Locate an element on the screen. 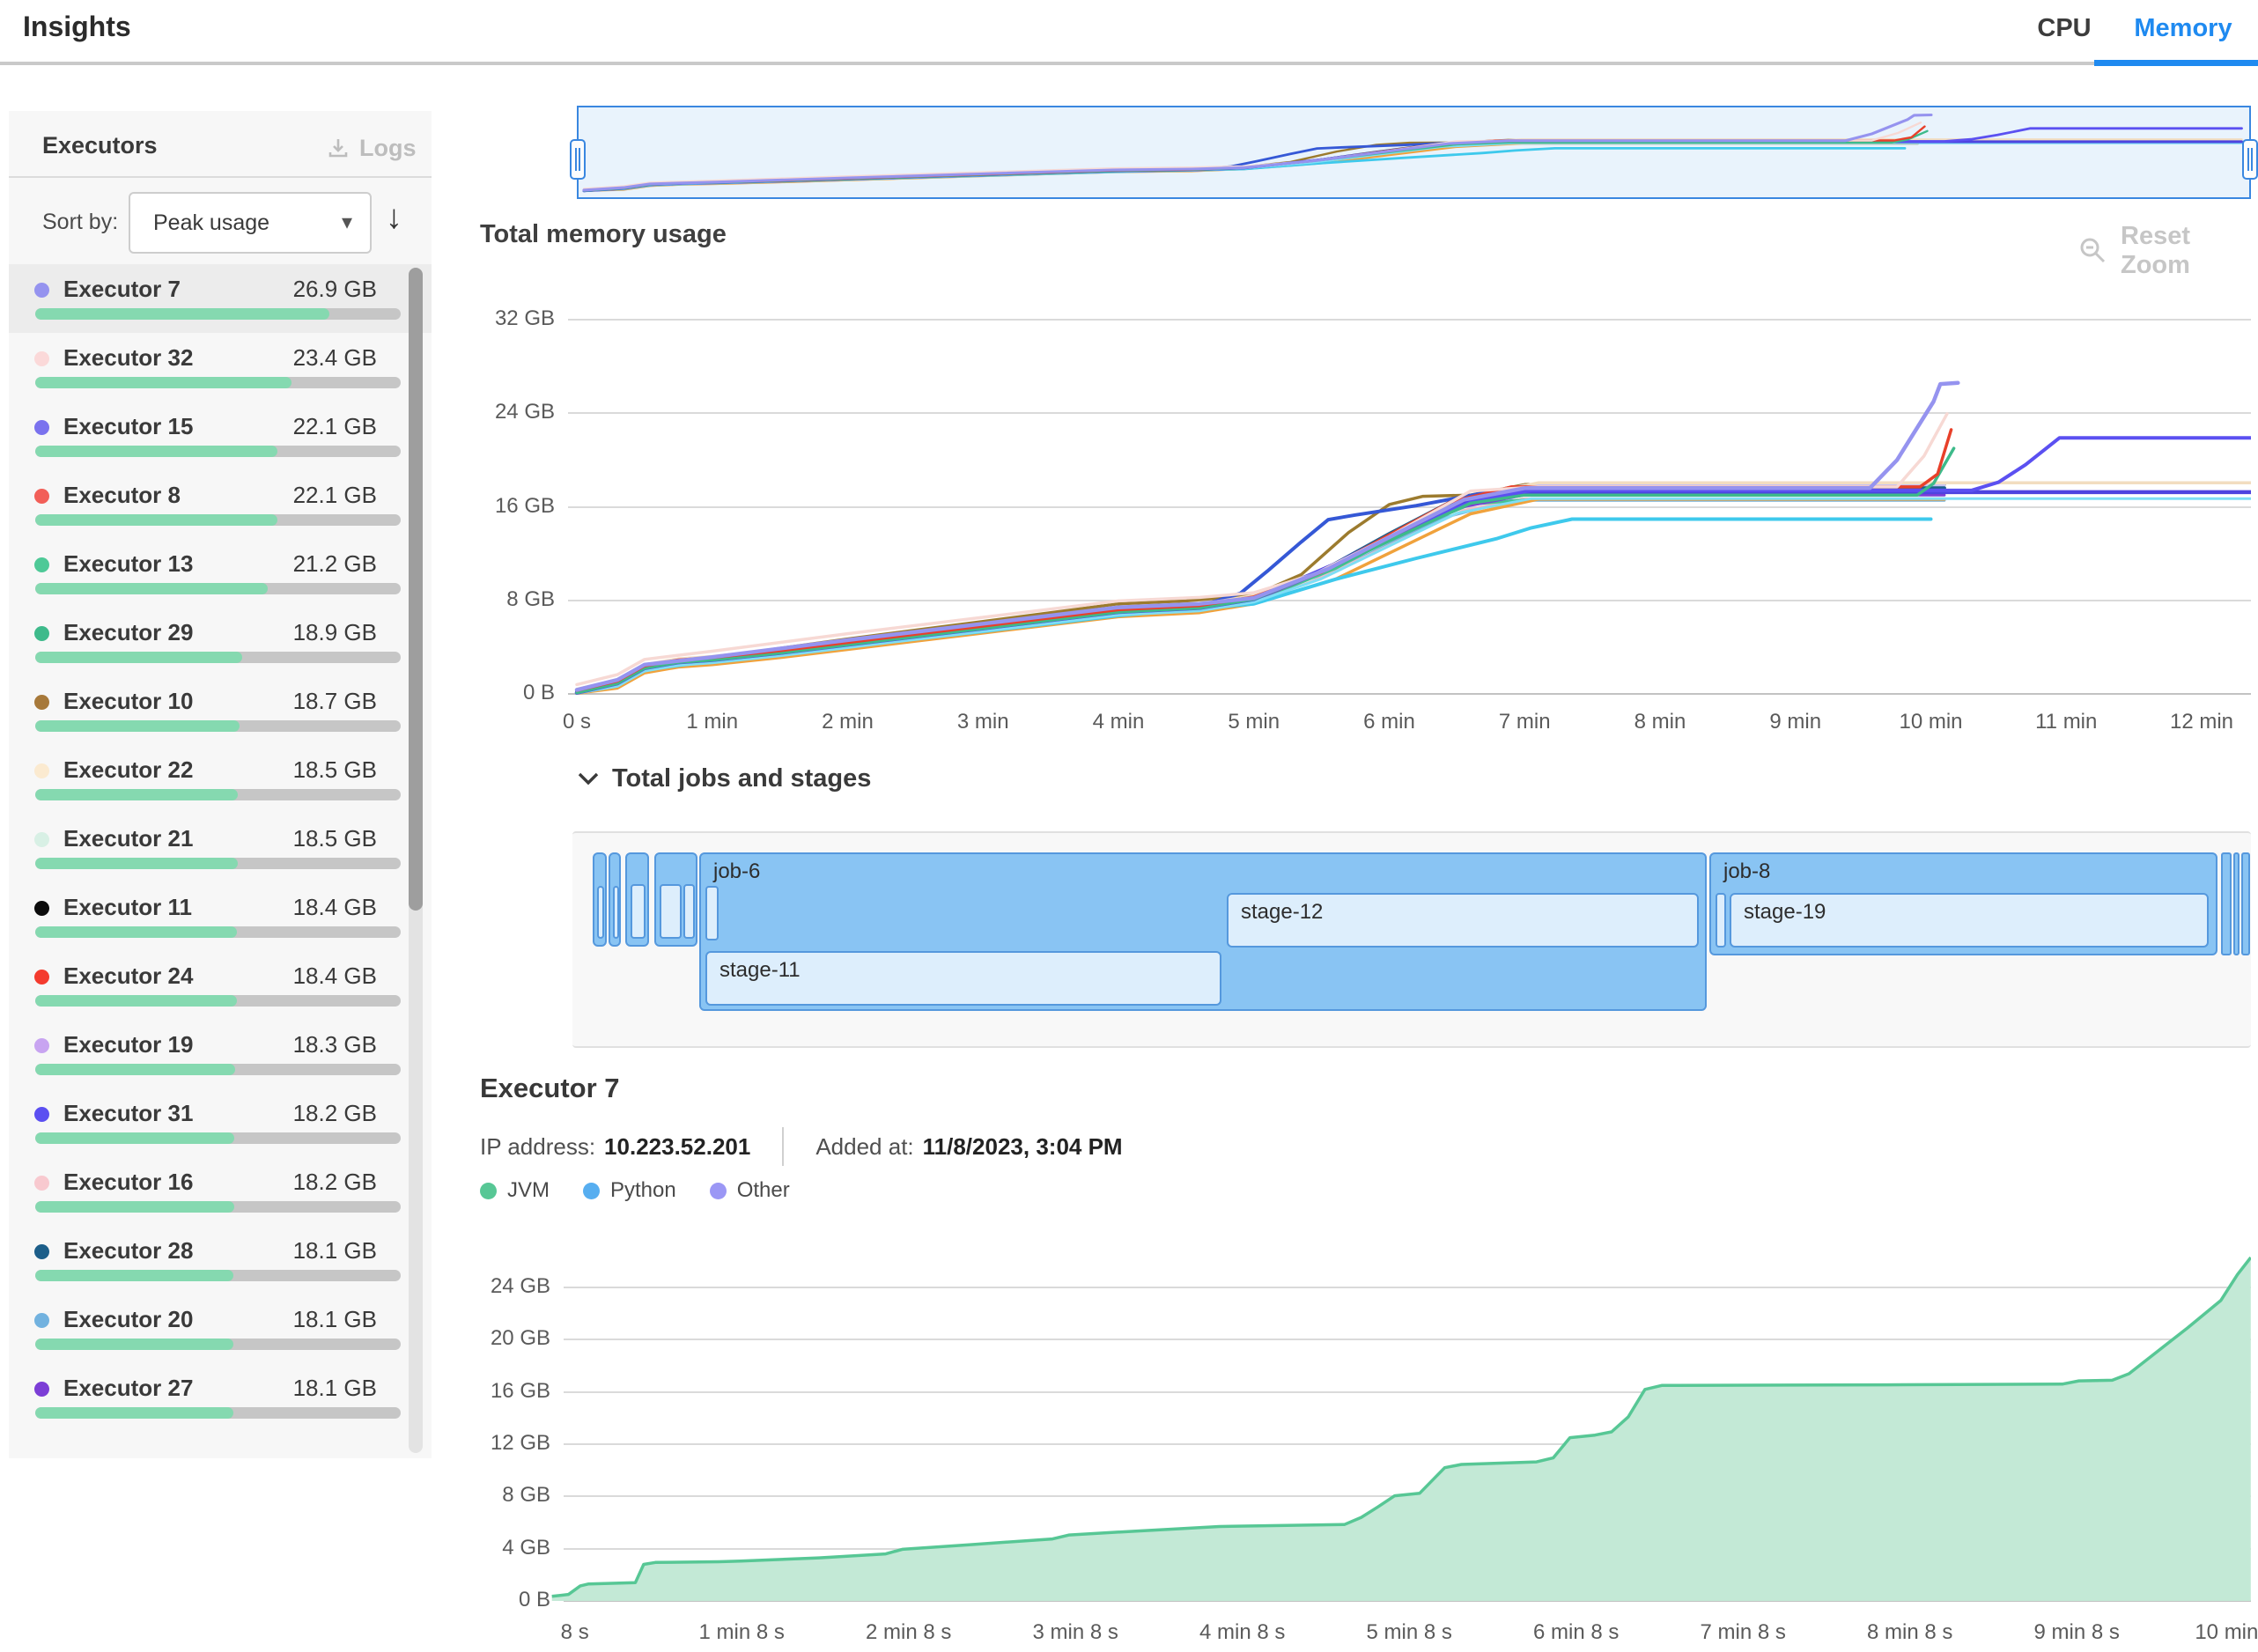 This screenshot has width=2258, height=1652. legend-item: JVM is located at coordinates (515, 1190).